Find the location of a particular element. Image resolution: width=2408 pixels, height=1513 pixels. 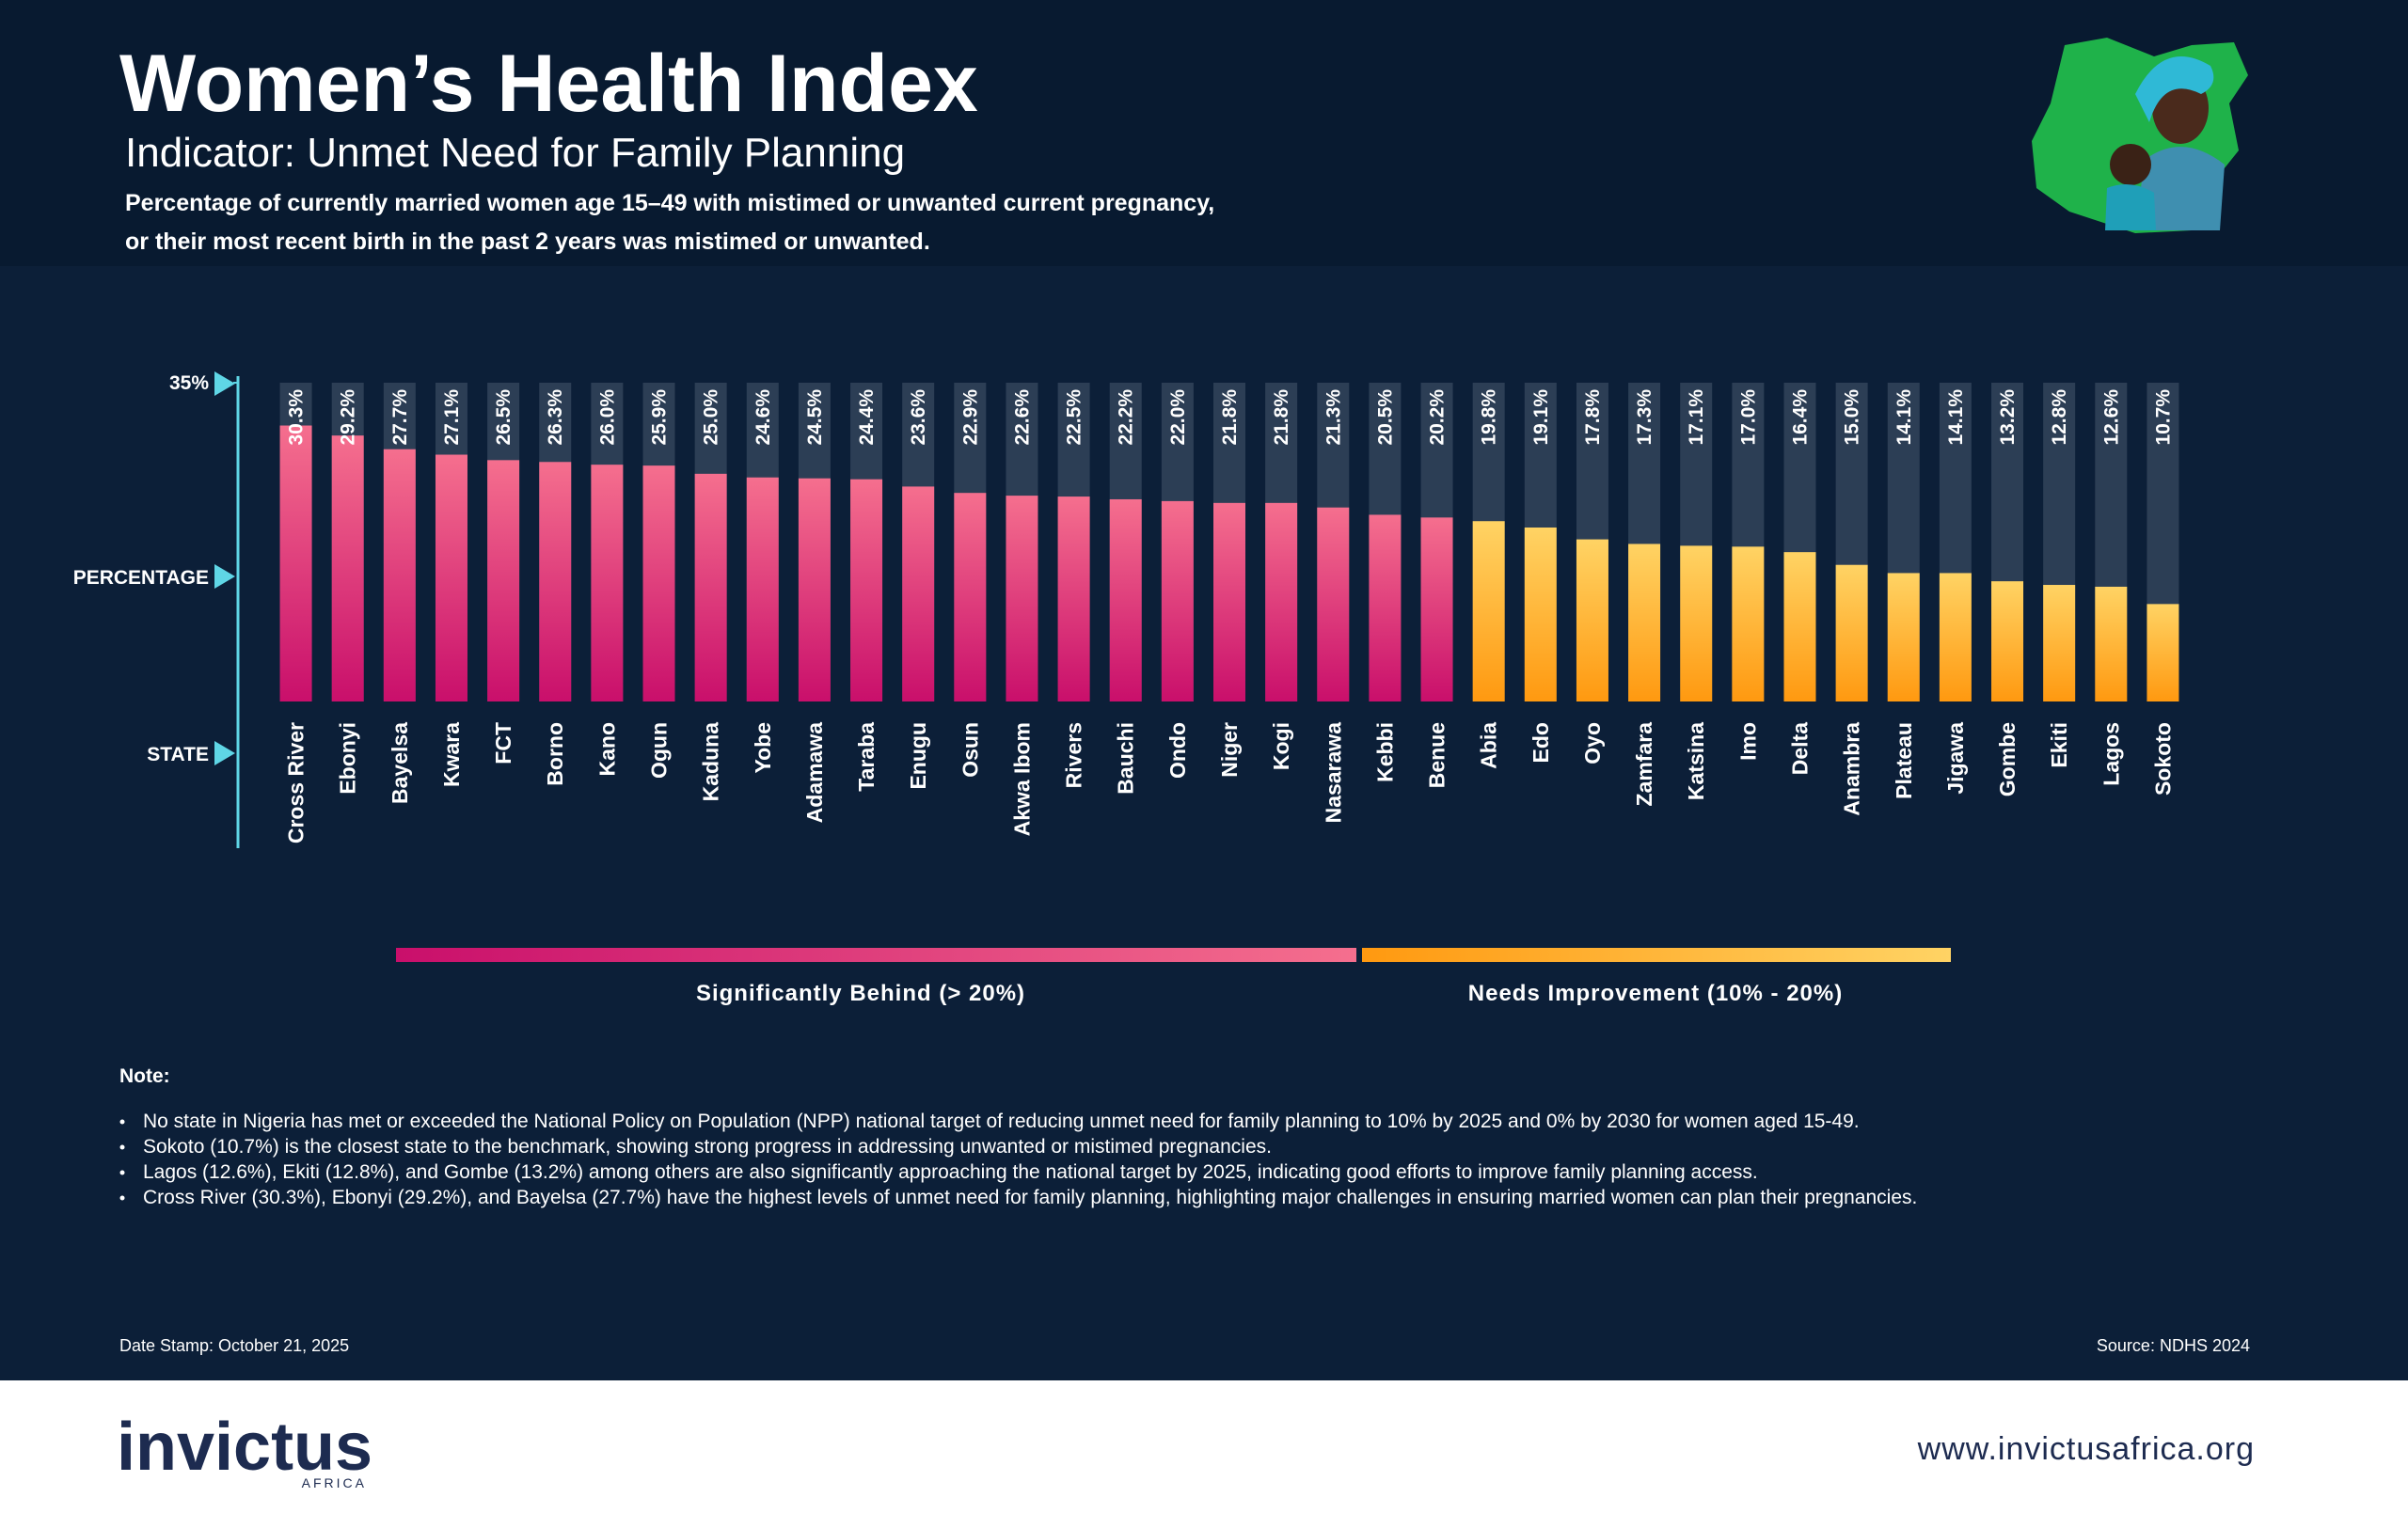

value-label: 19.8% is located at coordinates (1490, 417).